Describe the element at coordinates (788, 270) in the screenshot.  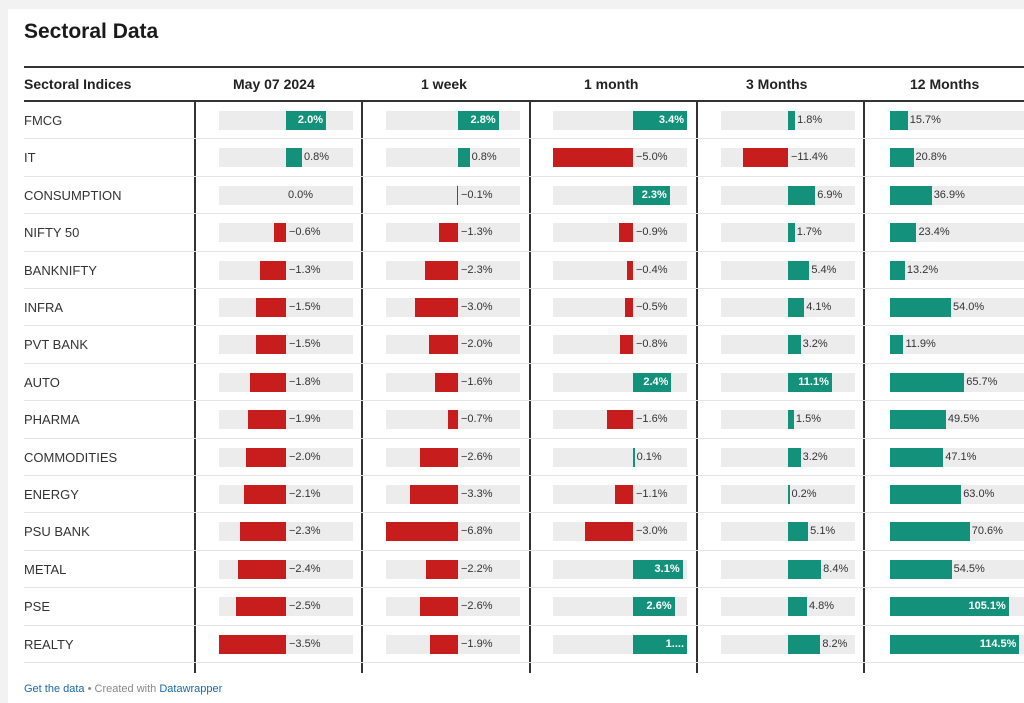
I see `bar-track: 5.4%` at that location.